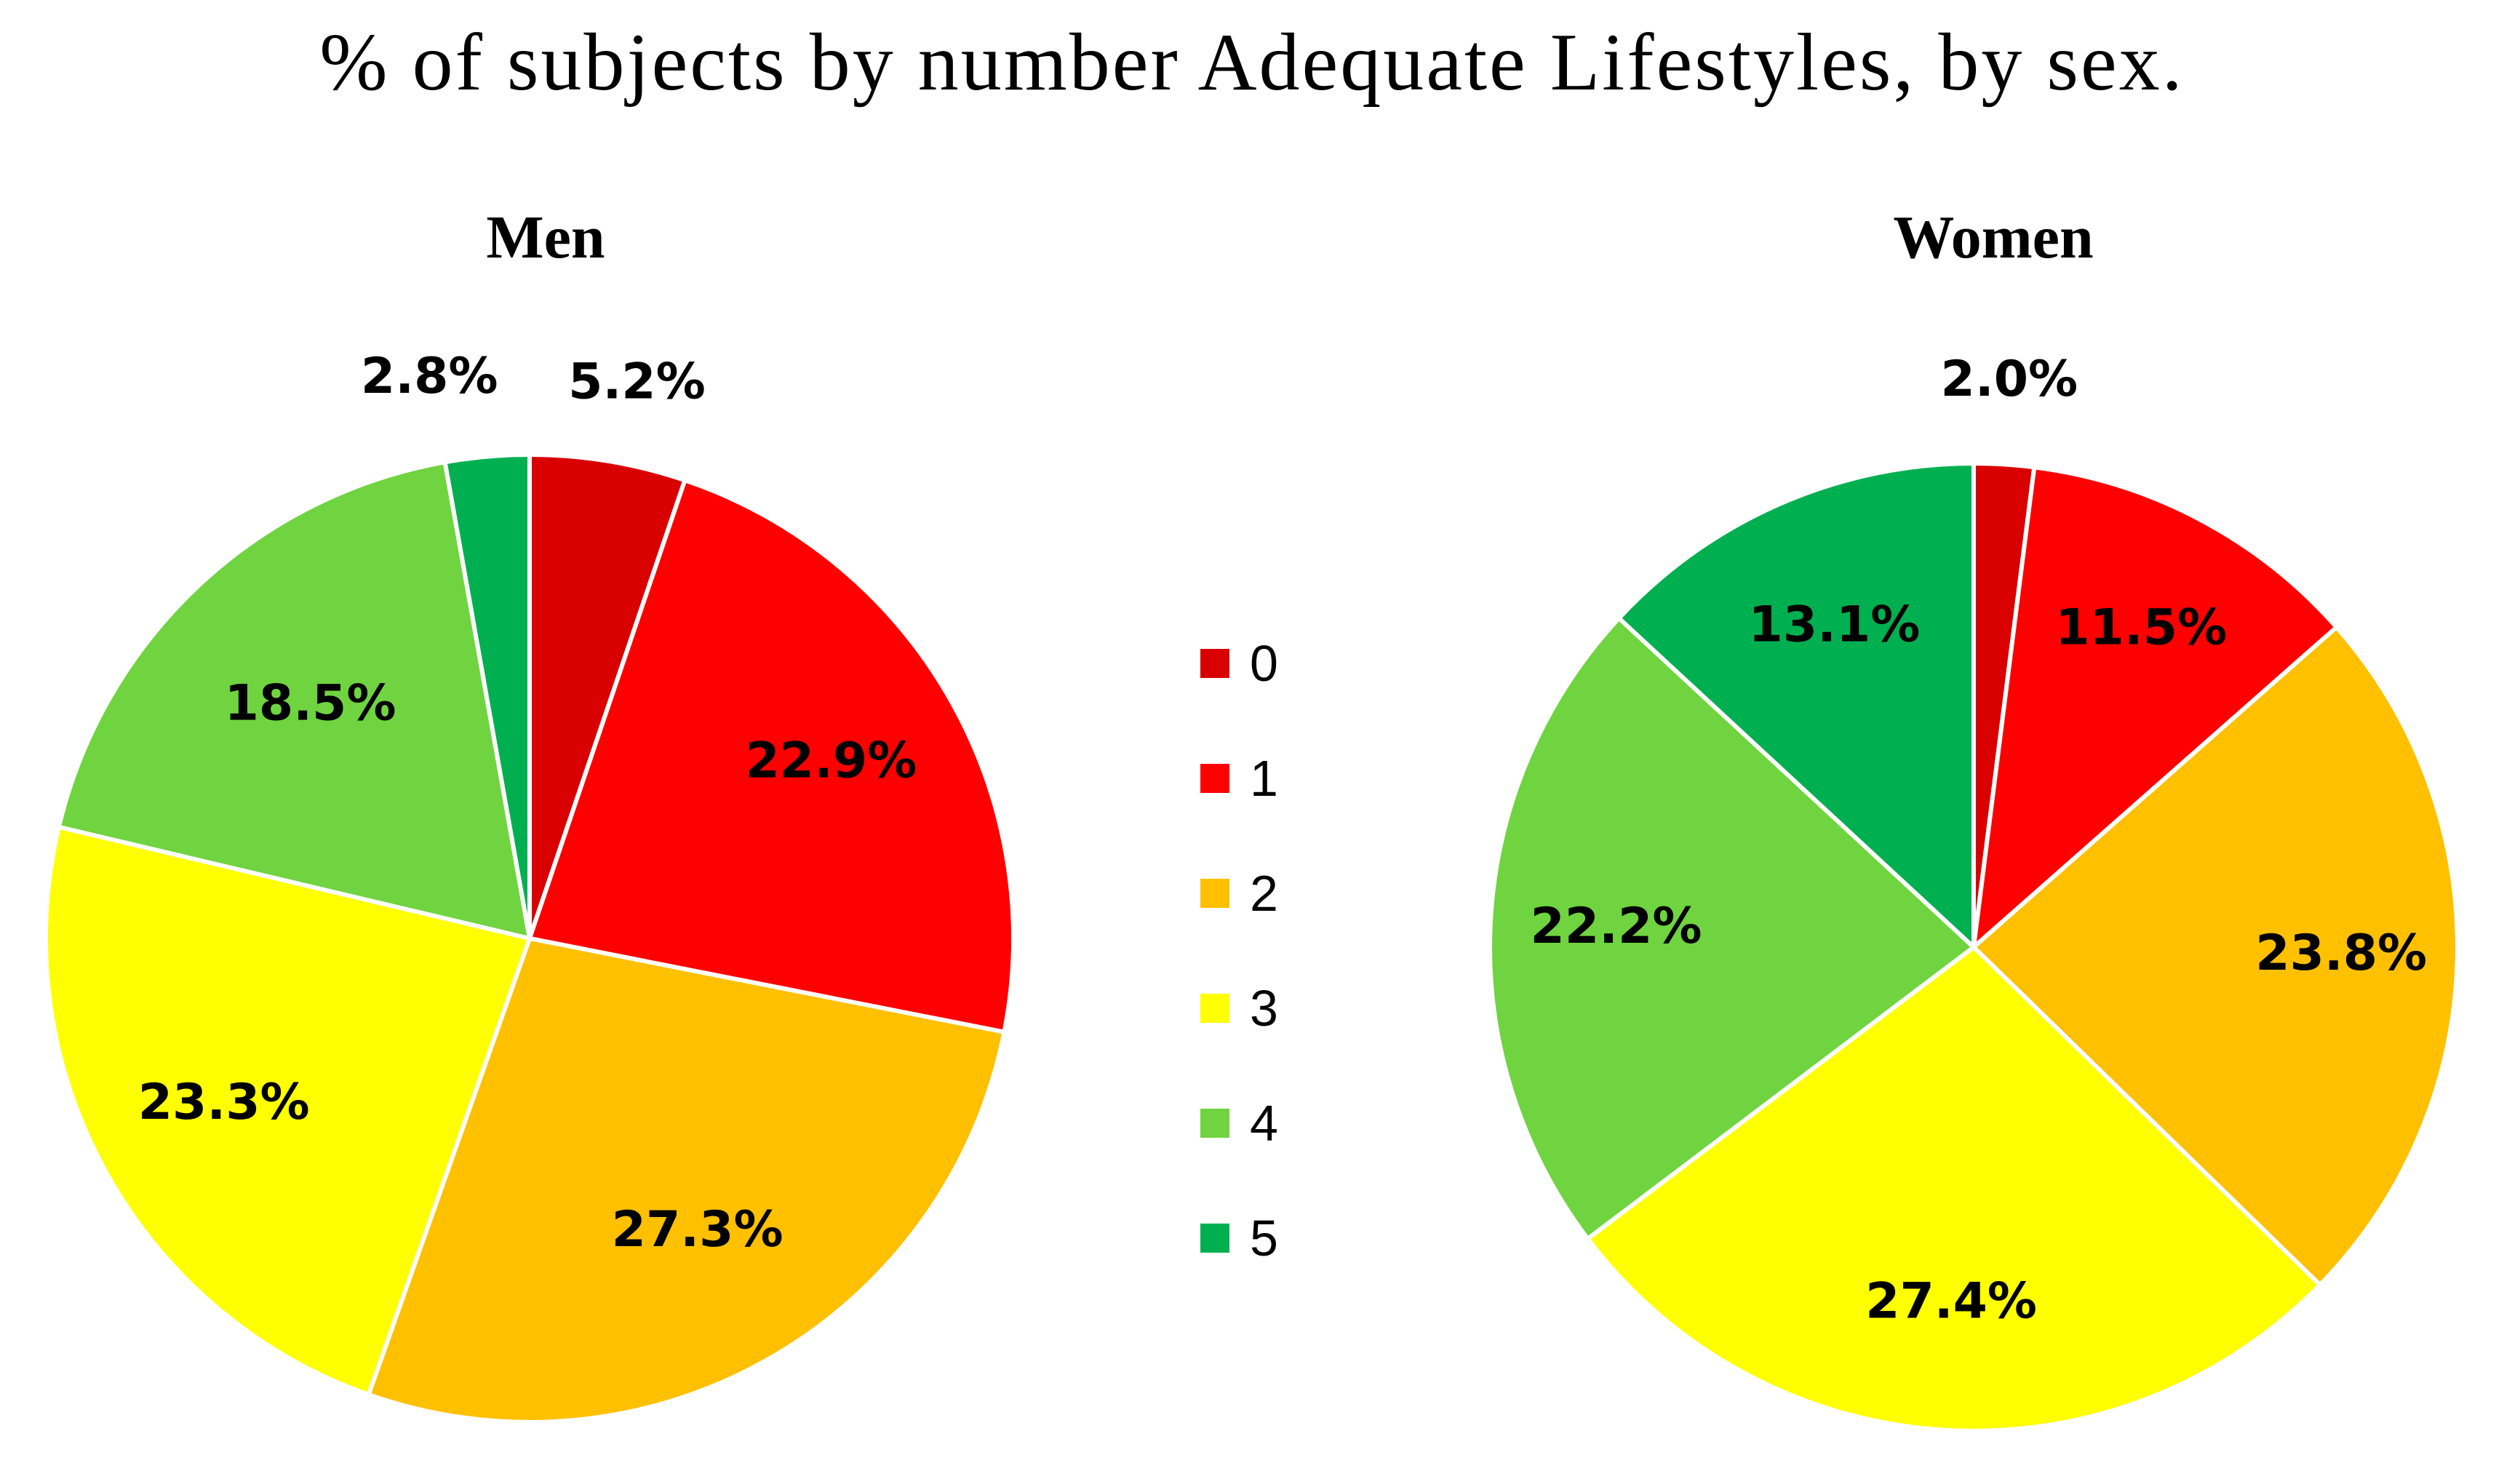  What do you see at coordinates (637, 381) in the screenshot?
I see `men-slice-label-0: 5.2%` at bounding box center [637, 381].